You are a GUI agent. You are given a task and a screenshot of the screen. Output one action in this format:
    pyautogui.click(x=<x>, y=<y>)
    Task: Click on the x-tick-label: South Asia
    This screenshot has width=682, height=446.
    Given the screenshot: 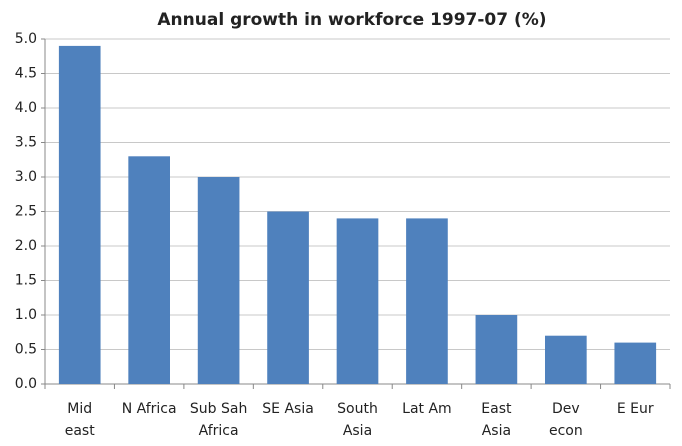 What is the action you would take?
    pyautogui.click(x=357, y=420)
    